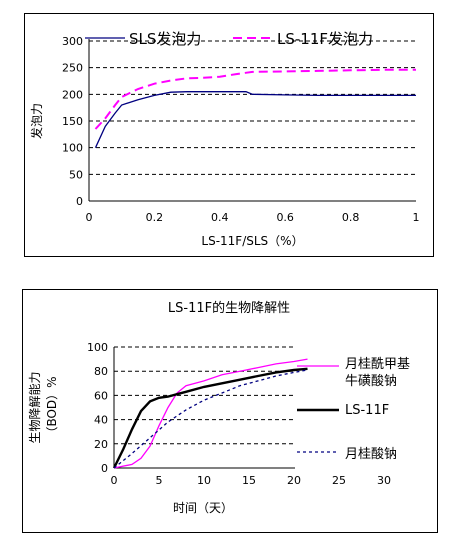 This screenshot has width=460, height=545. Describe the element at coordinates (294, 480) in the screenshot. I see `x-tick-label: 20` at that location.